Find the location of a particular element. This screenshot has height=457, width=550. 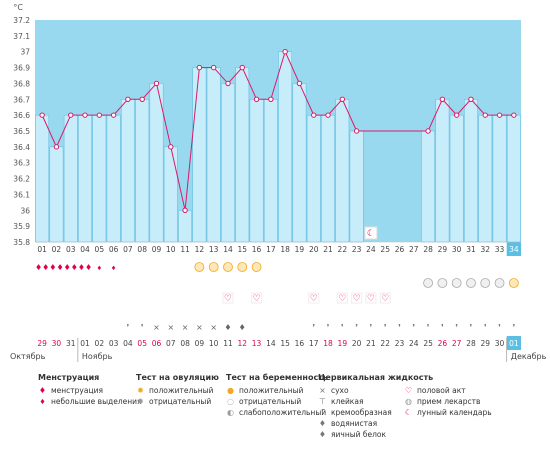

date-label: 18 is located at coordinates (328, 343).